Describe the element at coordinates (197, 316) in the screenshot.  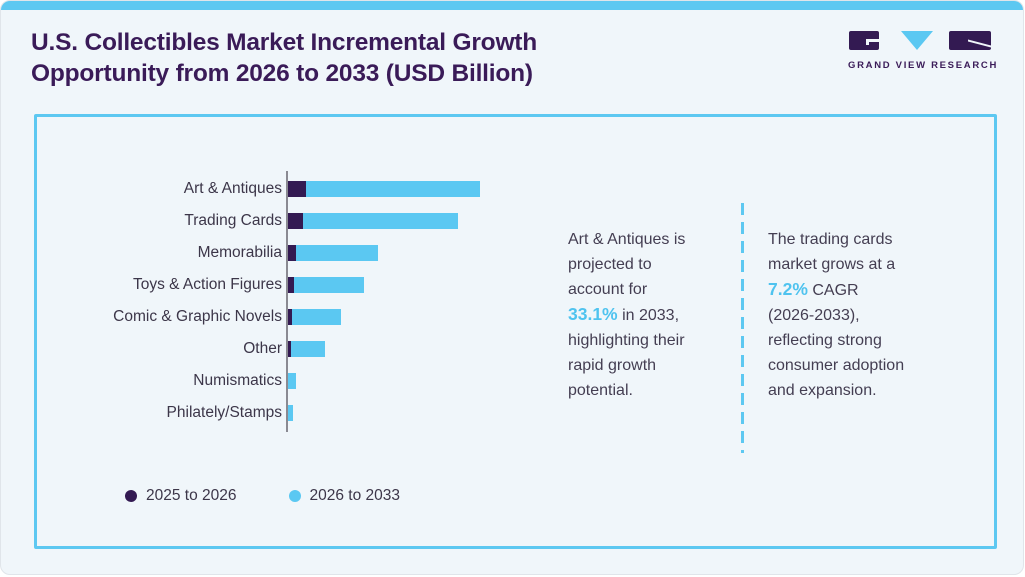
I see `category-label: Comic & Graphic Novels` at that location.